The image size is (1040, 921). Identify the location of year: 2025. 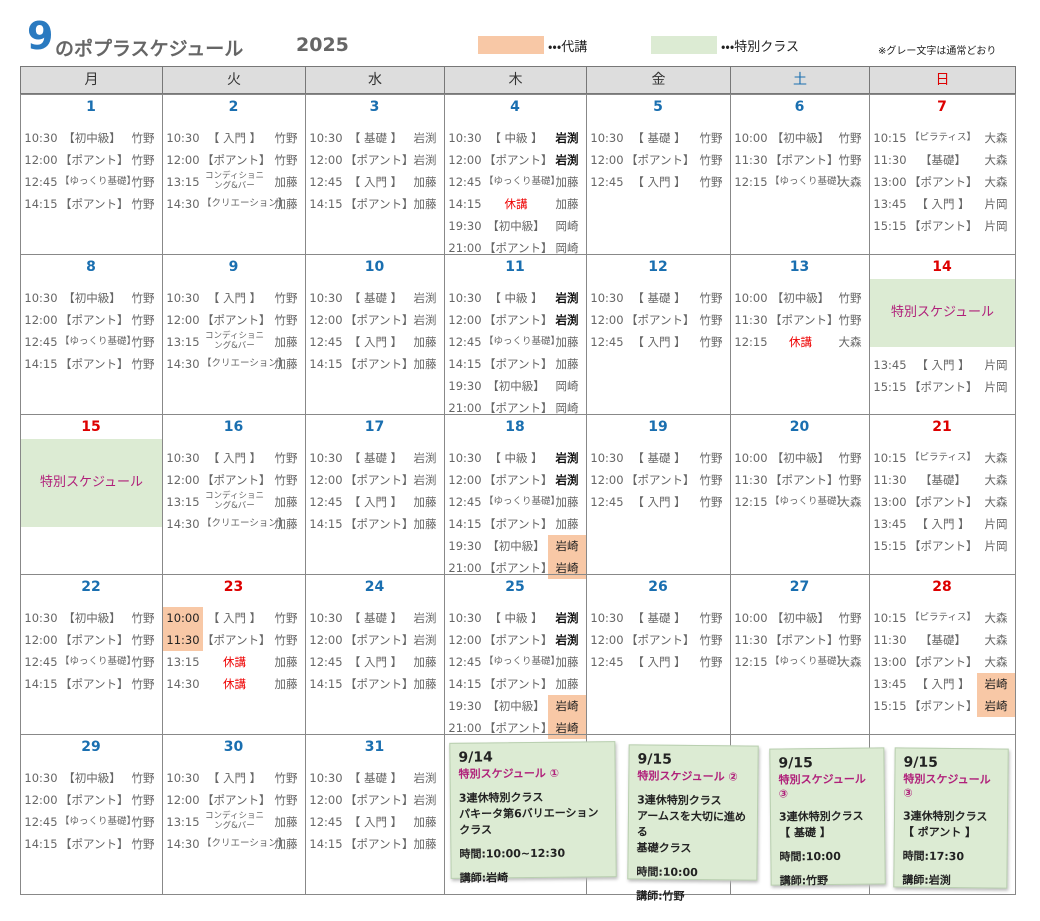
(322, 45).